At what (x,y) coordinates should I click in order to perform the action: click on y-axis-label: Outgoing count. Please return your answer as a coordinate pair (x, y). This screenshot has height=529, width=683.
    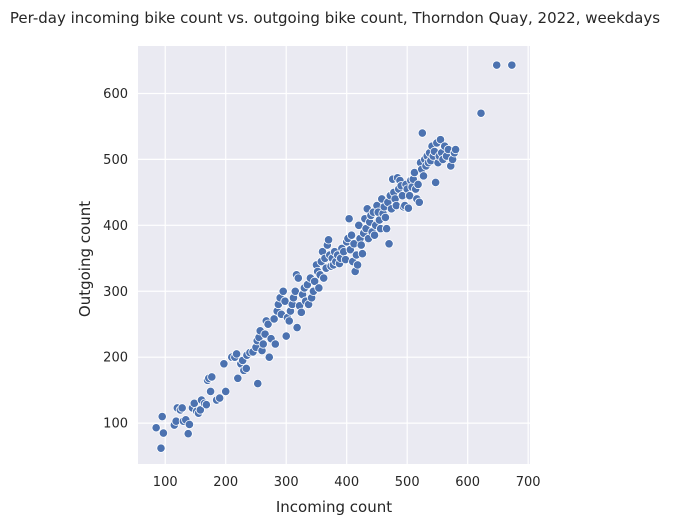
    Looking at the image, I should click on (85, 259).